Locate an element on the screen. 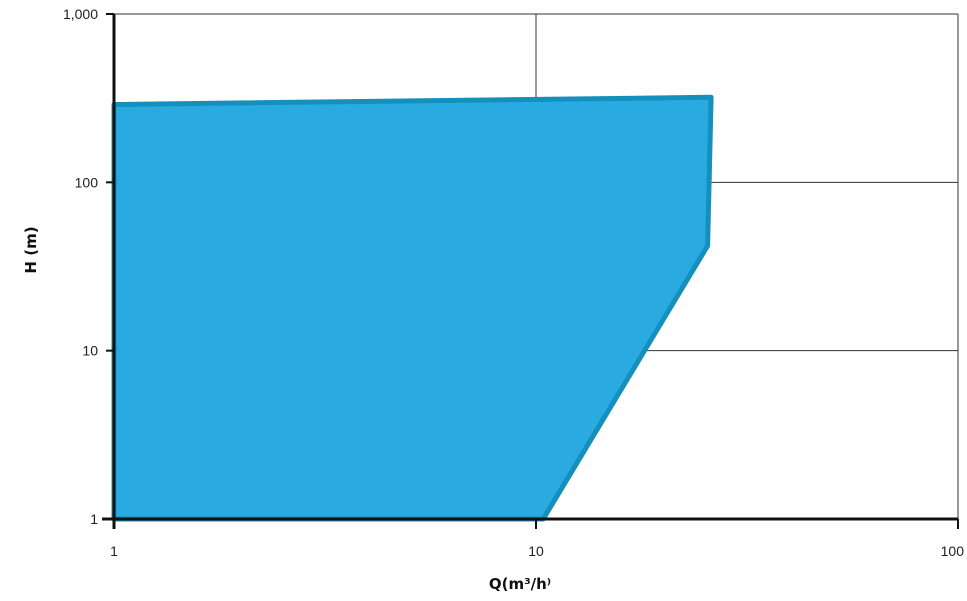 This screenshot has height=601, width=967. y-tick-label: 1 is located at coordinates (94, 519).